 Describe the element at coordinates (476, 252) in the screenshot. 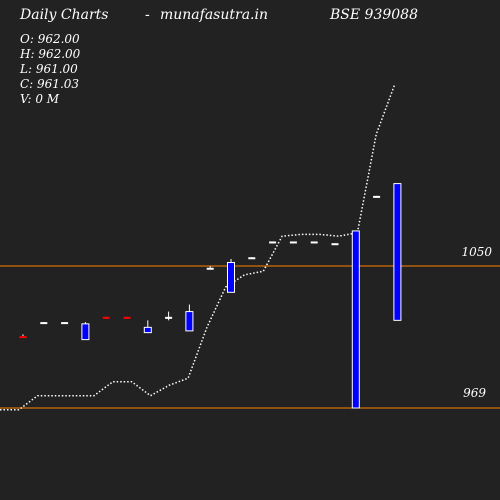

I see `upper-level-label: 1050` at that location.